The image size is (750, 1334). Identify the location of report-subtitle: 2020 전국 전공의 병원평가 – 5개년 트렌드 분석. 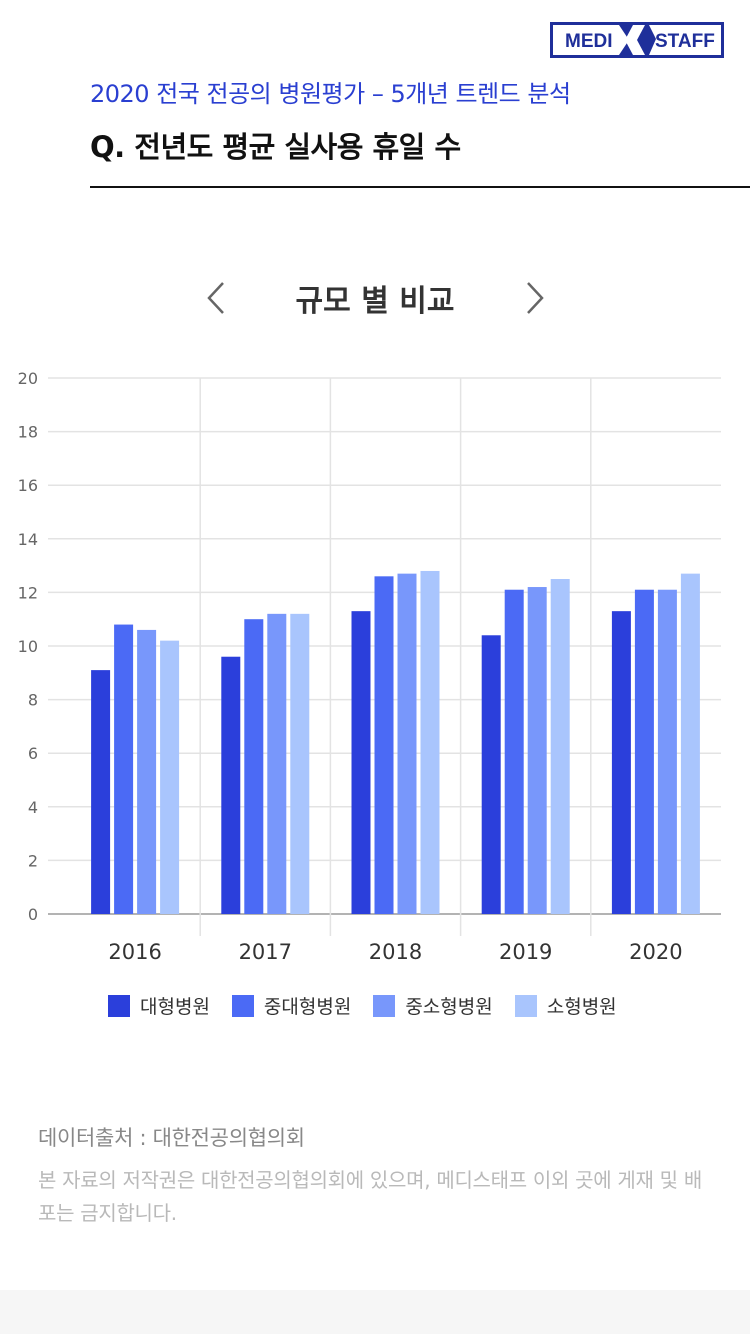
(330, 94).